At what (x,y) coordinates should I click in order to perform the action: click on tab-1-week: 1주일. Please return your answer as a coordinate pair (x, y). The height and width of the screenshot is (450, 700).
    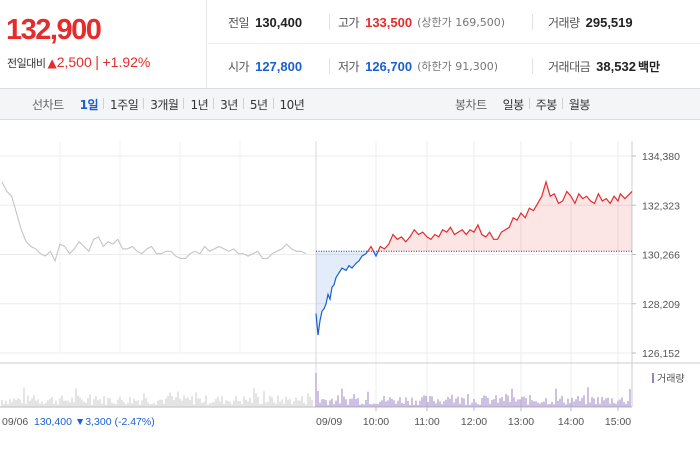
    Looking at the image, I should click on (123, 104).